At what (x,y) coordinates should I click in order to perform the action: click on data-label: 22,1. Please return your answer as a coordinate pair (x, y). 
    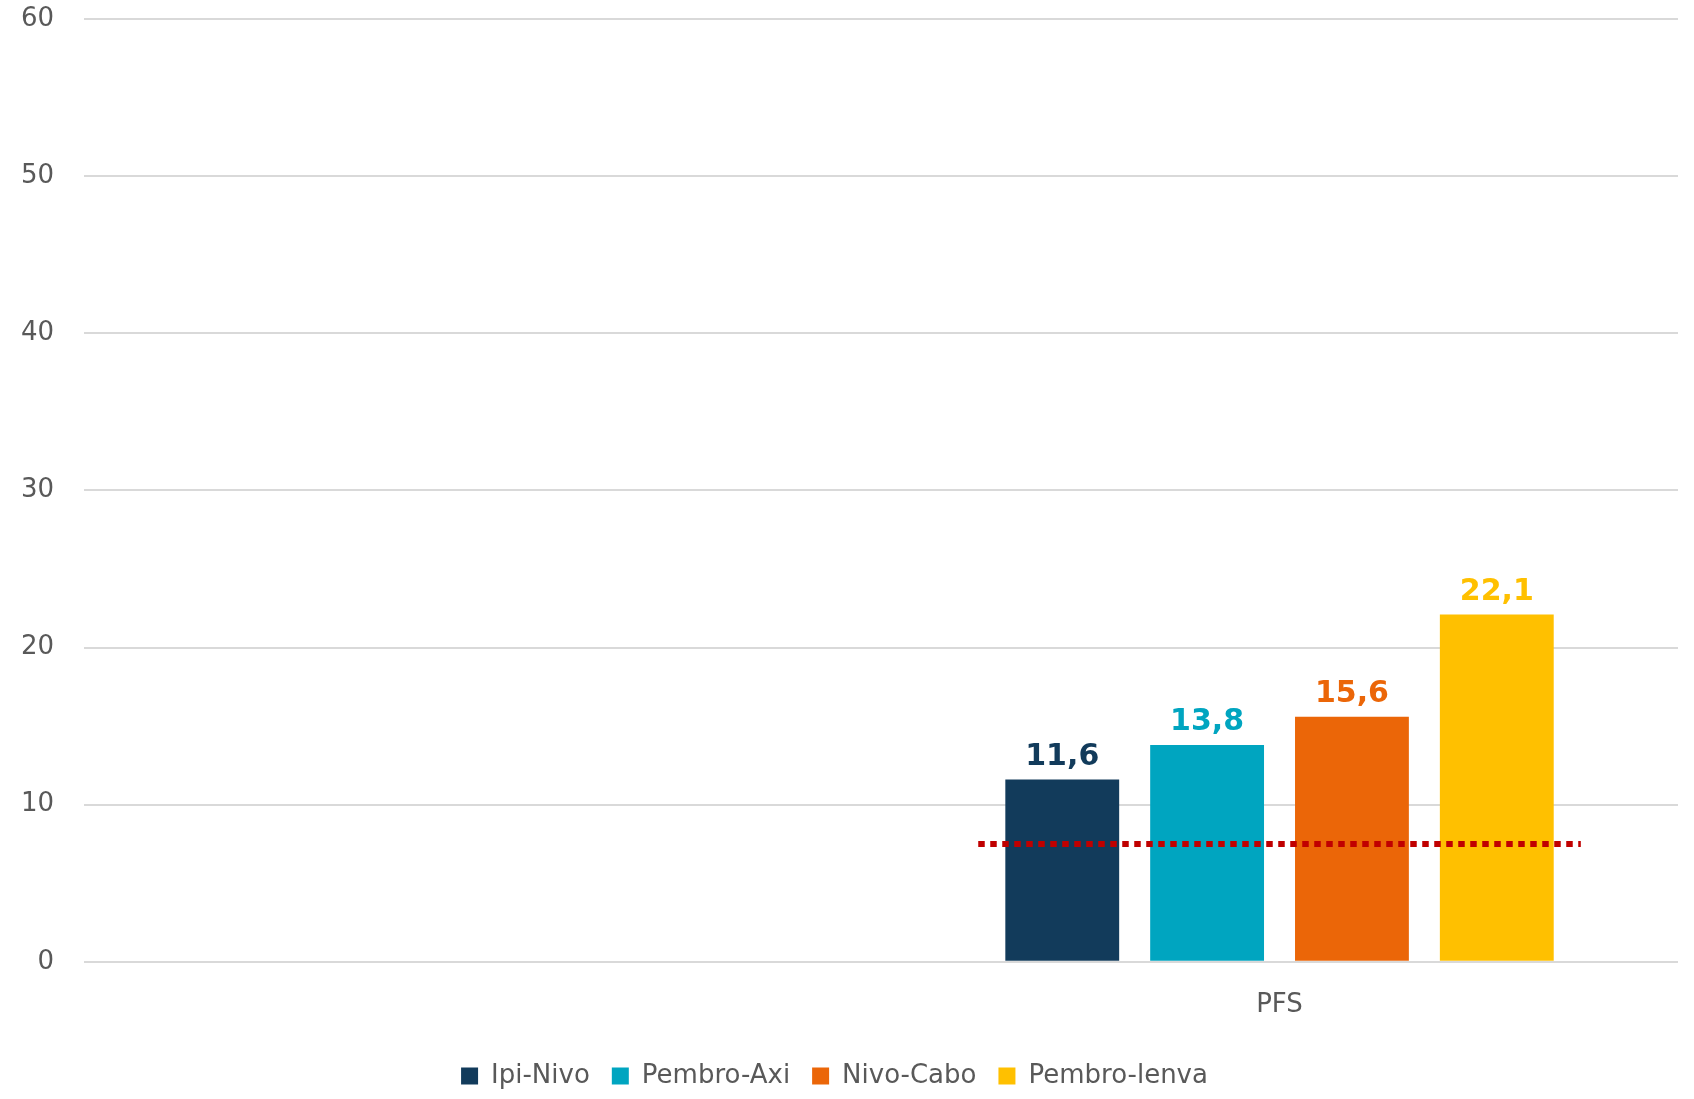
    Looking at the image, I should click on (1496, 589).